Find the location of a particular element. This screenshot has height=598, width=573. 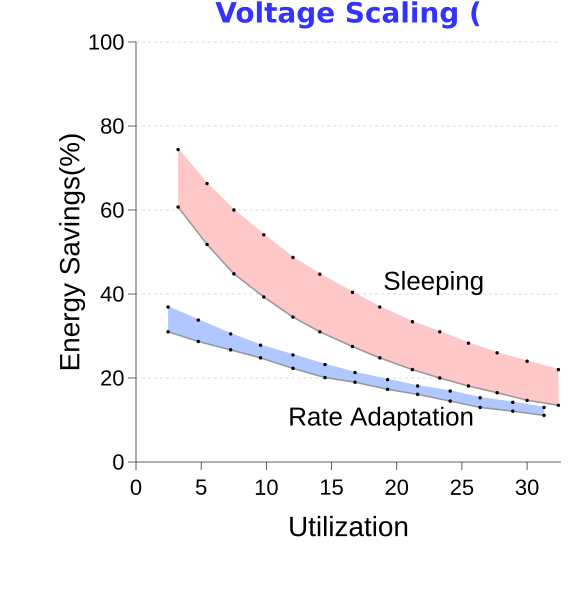

y-tick-label: 40 is located at coordinates (112, 294).